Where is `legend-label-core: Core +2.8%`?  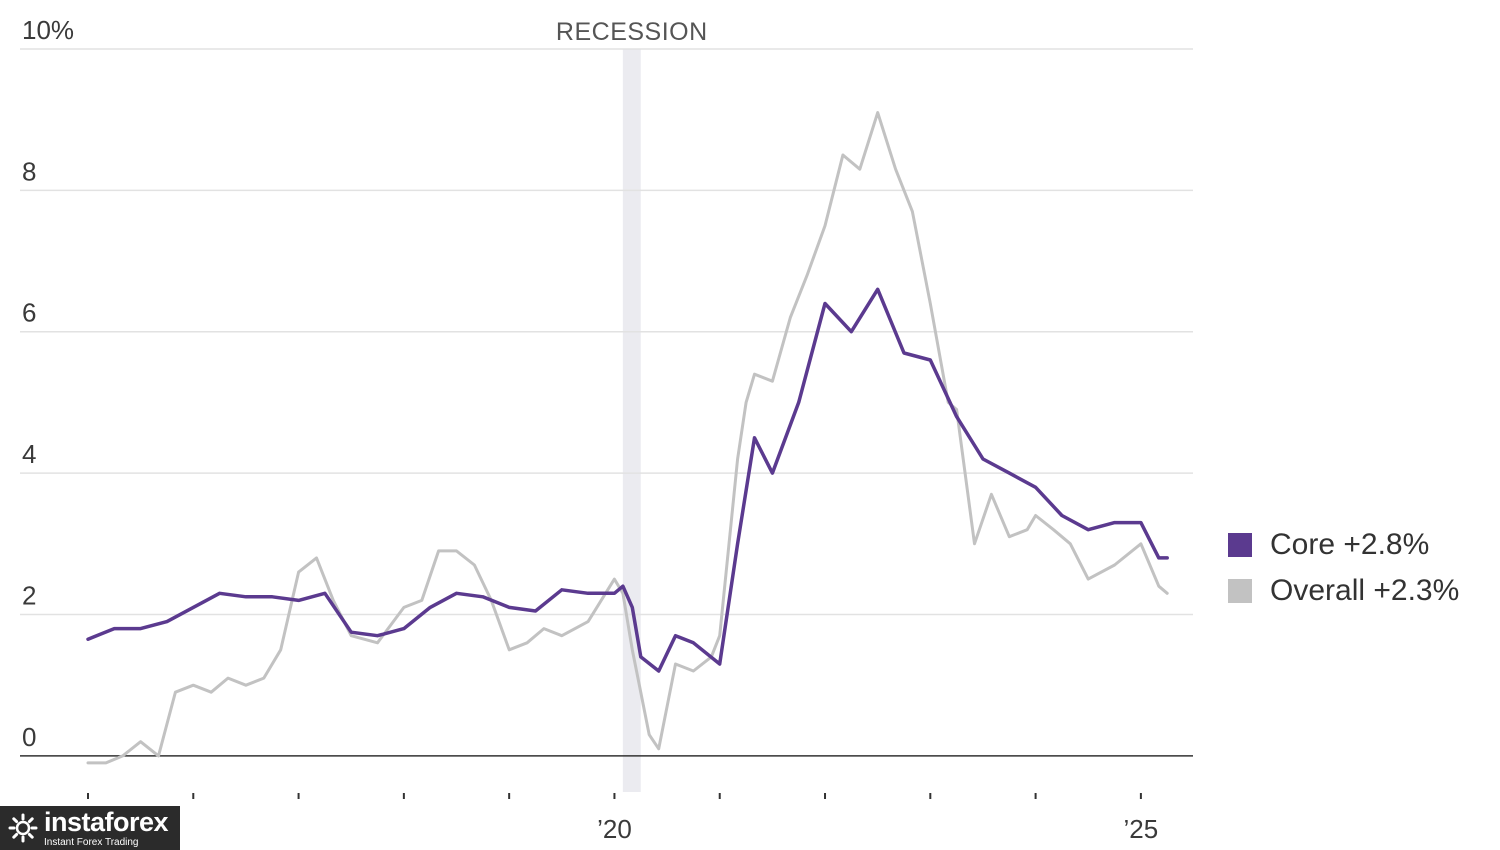 legend-label-core: Core +2.8% is located at coordinates (1350, 544).